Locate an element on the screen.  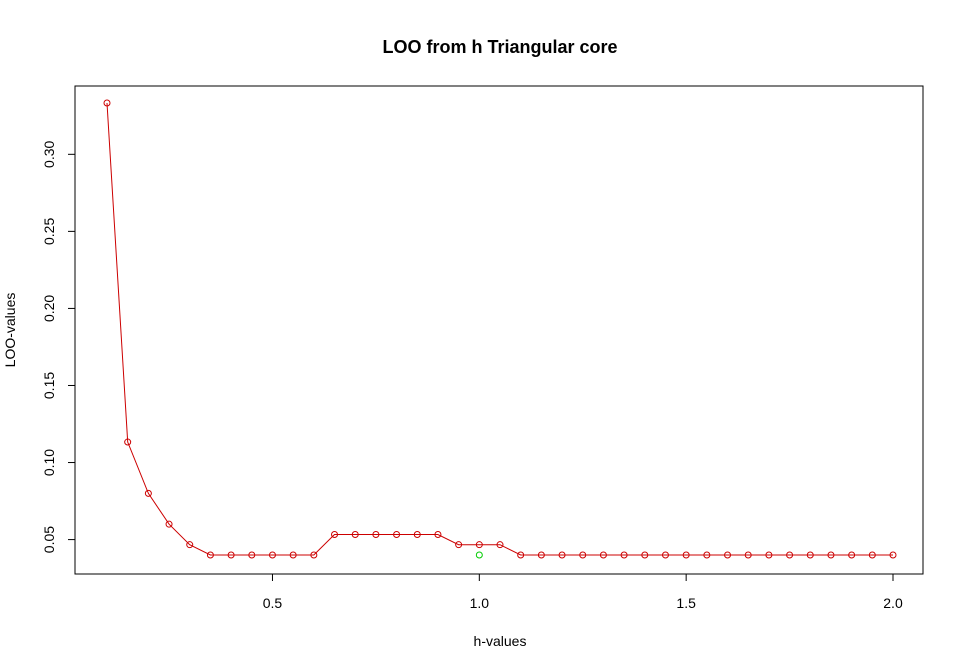
chart-title: LOO from h Triangular core is located at coordinates (499, 47).